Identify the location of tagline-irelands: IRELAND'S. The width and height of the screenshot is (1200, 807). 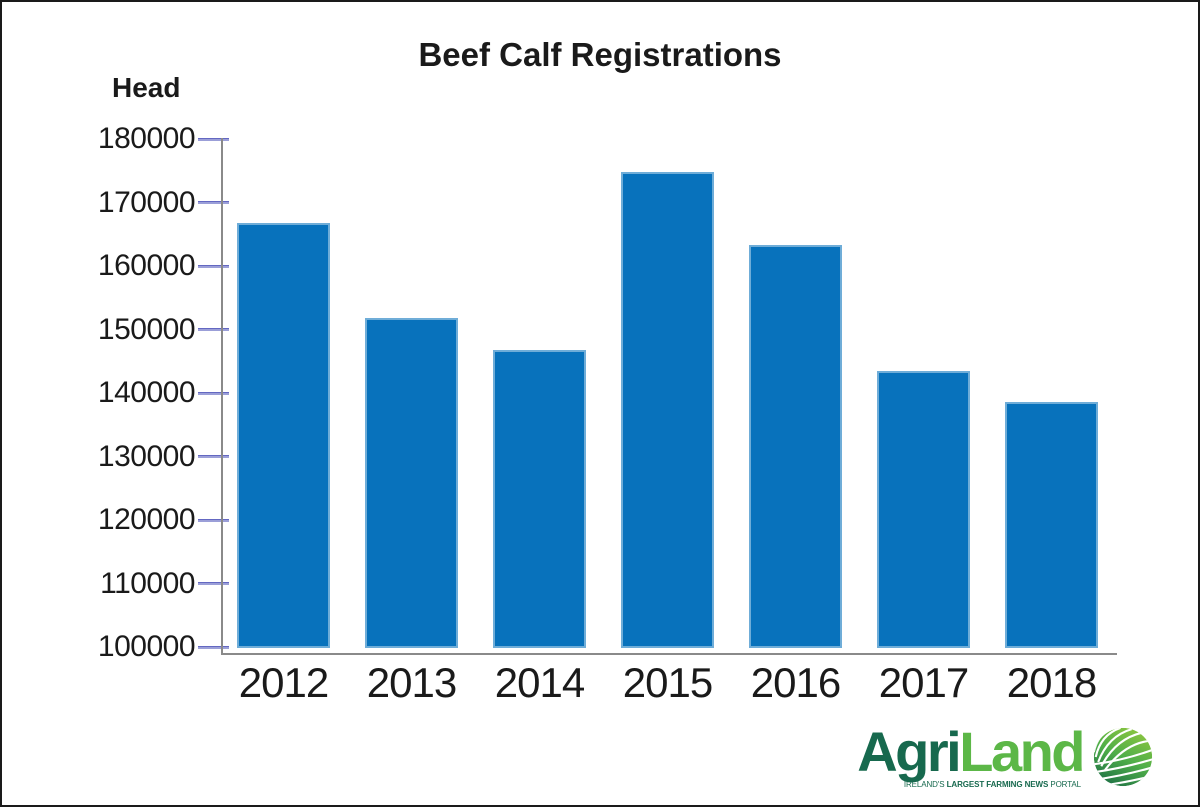
(924, 784).